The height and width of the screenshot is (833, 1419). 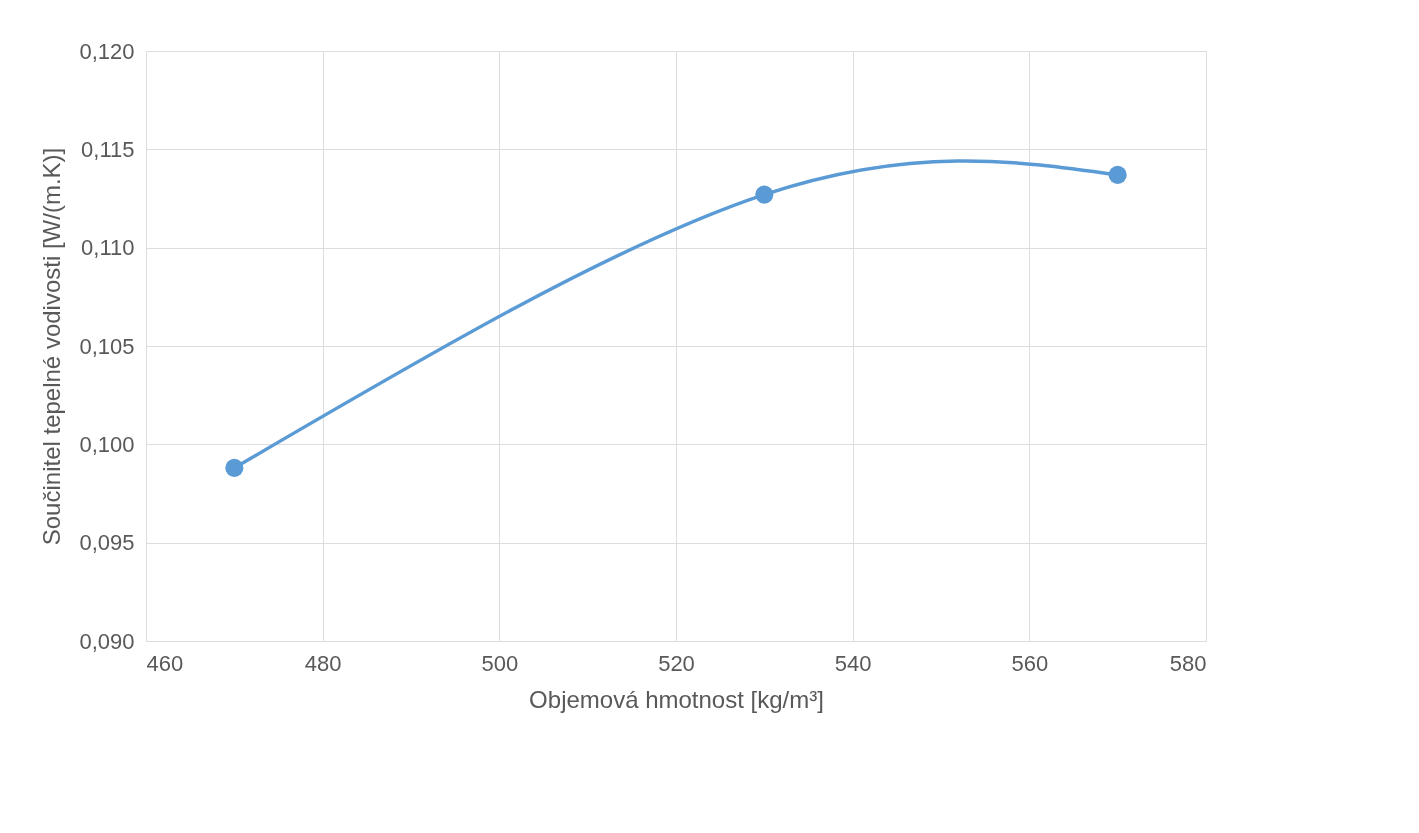 I want to click on x-tick-label: 540, so click(x=853, y=663).